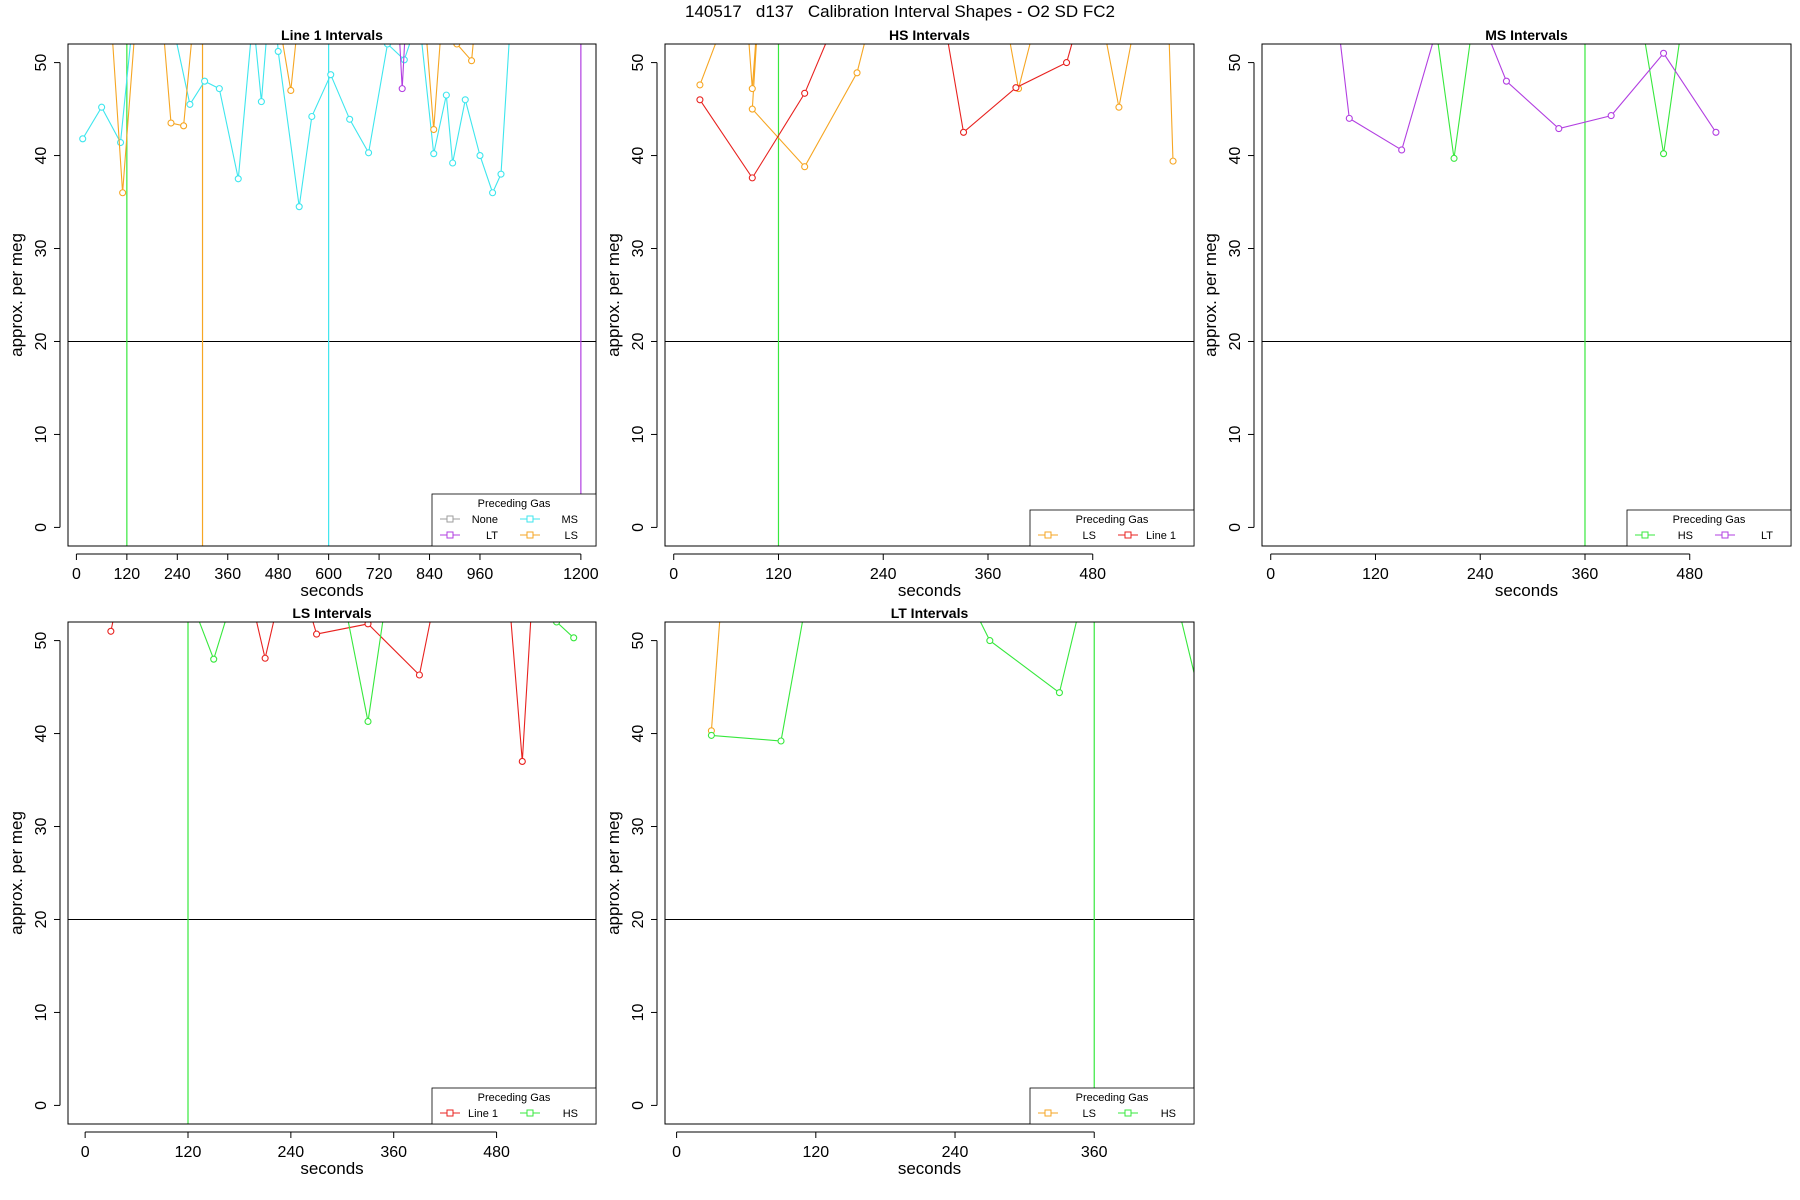  Describe the element at coordinates (485, 520) in the screenshot. I see `legend-entry-label: None` at that location.